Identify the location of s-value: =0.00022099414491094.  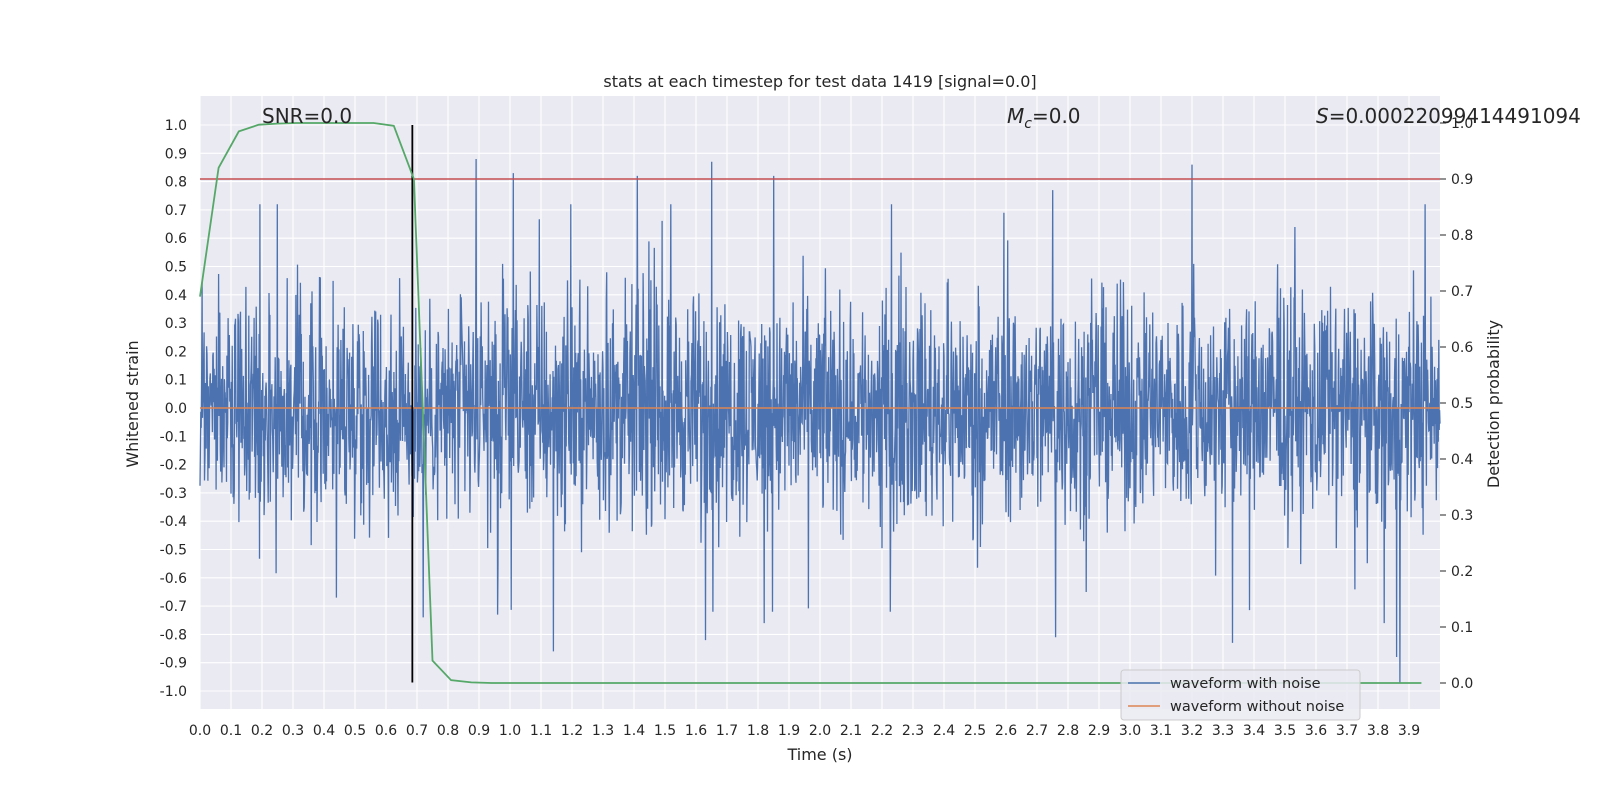
(1455, 116).